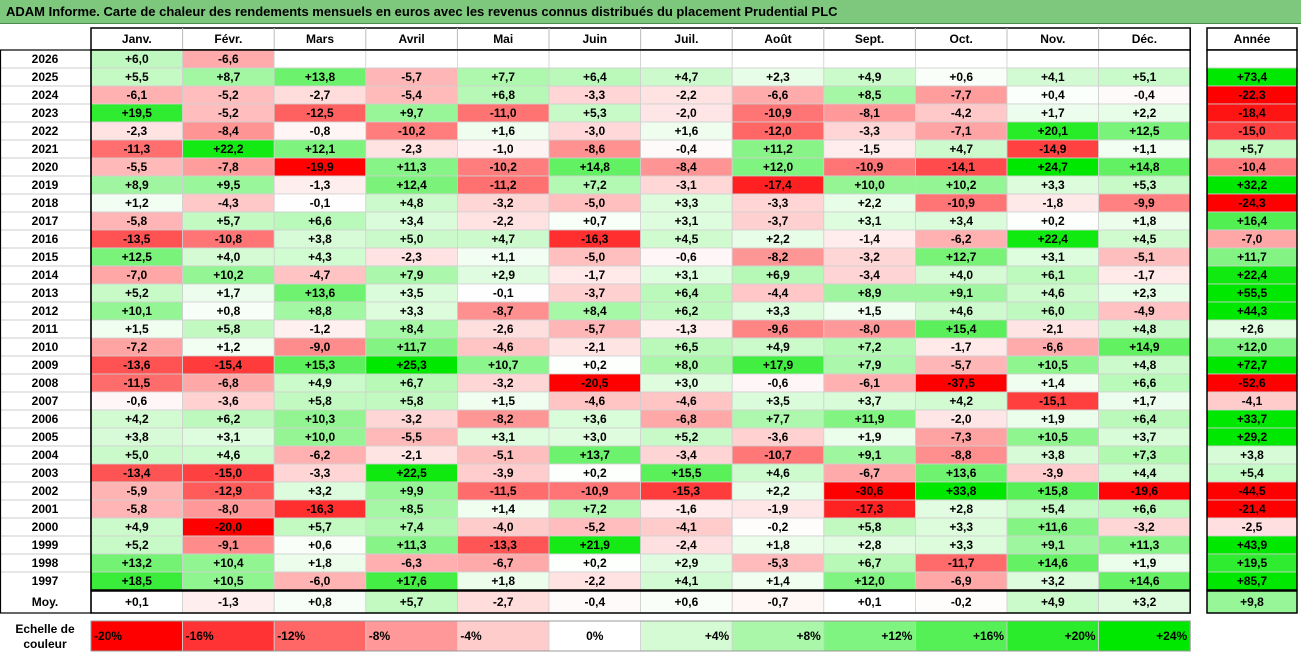 This screenshot has height=653, width=1301. What do you see at coordinates (411, 563) in the screenshot?
I see `cell-value: -6,3` at bounding box center [411, 563].